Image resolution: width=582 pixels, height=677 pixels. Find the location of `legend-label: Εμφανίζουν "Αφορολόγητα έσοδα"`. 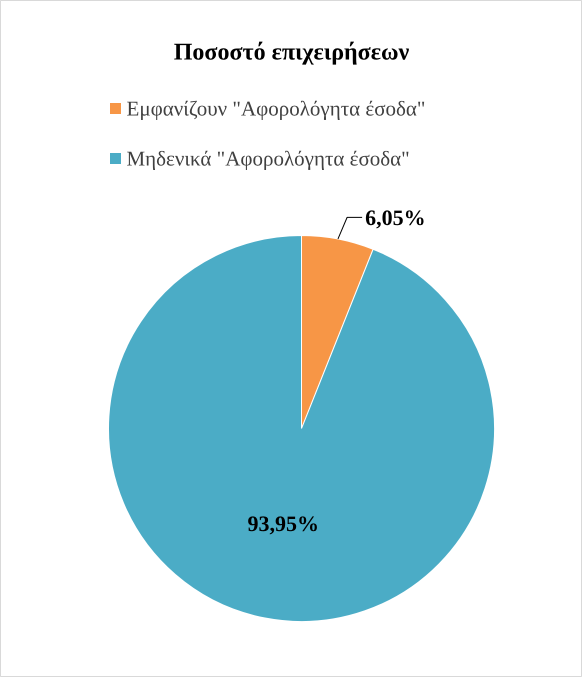

legend-label: Εμφανίζουν "Αφορολόγητα έσοδα" is located at coordinates (276, 108).